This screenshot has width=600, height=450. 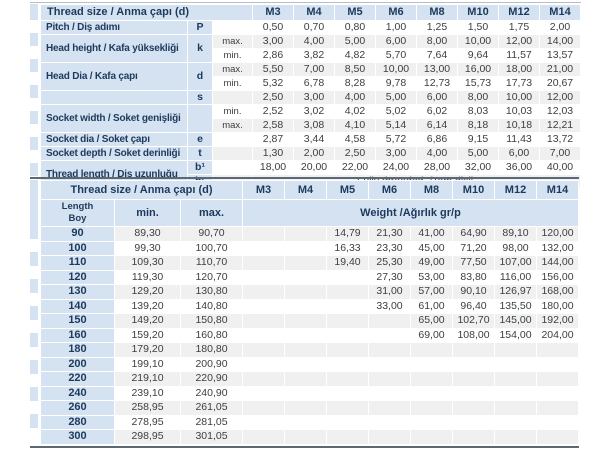 What do you see at coordinates (147, 234) in the screenshot?
I see `min-cell: 89,30` at bounding box center [147, 234].